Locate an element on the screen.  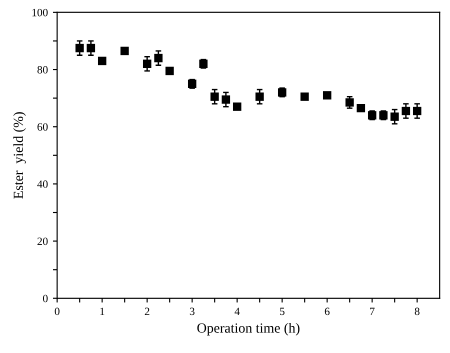
x-axis-title: Operation time (h) is located at coordinates (248, 329).